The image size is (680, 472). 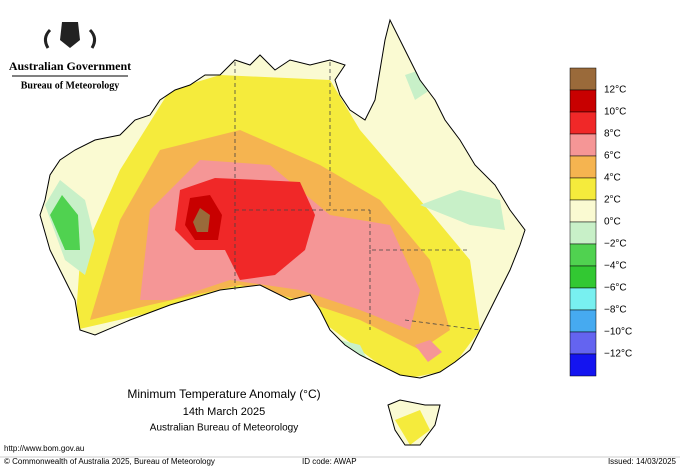 I want to click on legend-label: 4°C, so click(x=612, y=178).